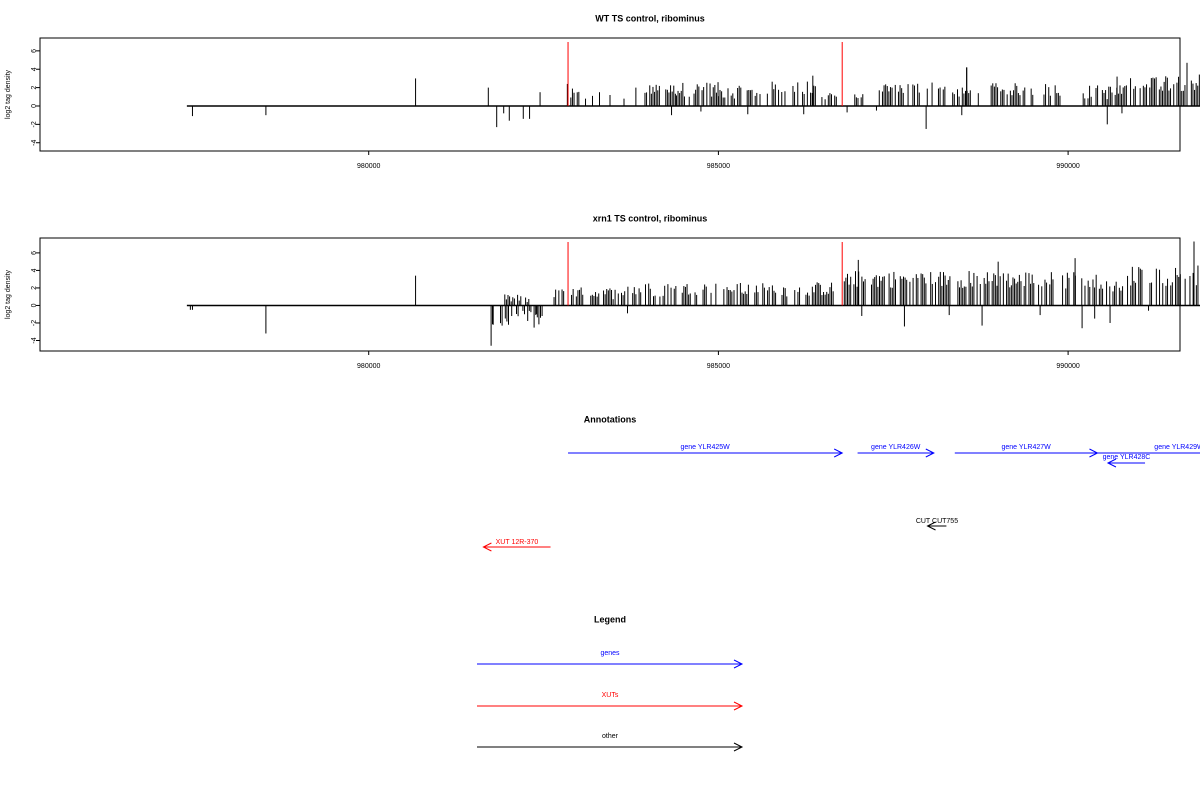  Describe the element at coordinates (610, 659) in the screenshot. I see `legend-item-gene: genes` at that location.